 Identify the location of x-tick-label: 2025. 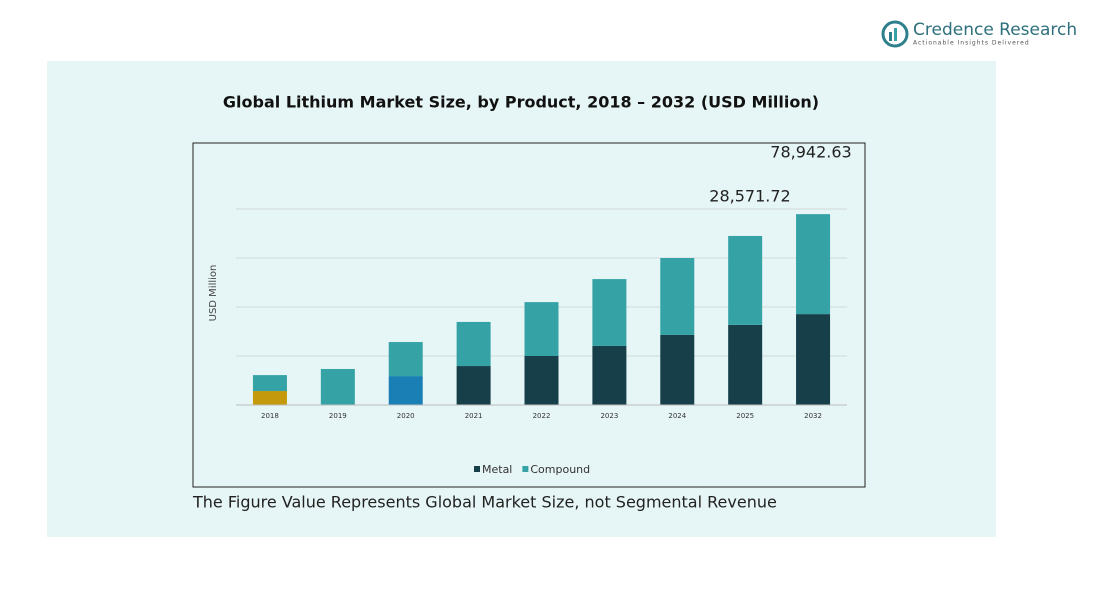
(745, 416).